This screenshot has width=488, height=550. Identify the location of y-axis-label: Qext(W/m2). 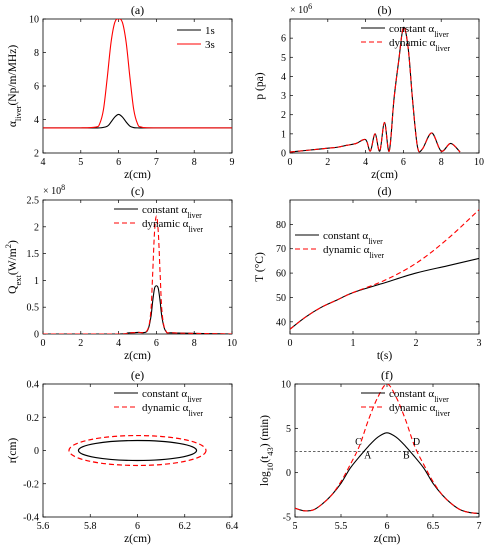
(13, 267).